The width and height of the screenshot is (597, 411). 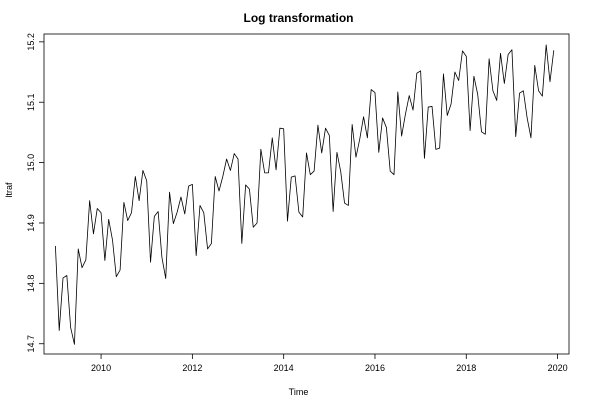 What do you see at coordinates (101, 368) in the screenshot?
I see `x-tick-label: 2010` at bounding box center [101, 368].